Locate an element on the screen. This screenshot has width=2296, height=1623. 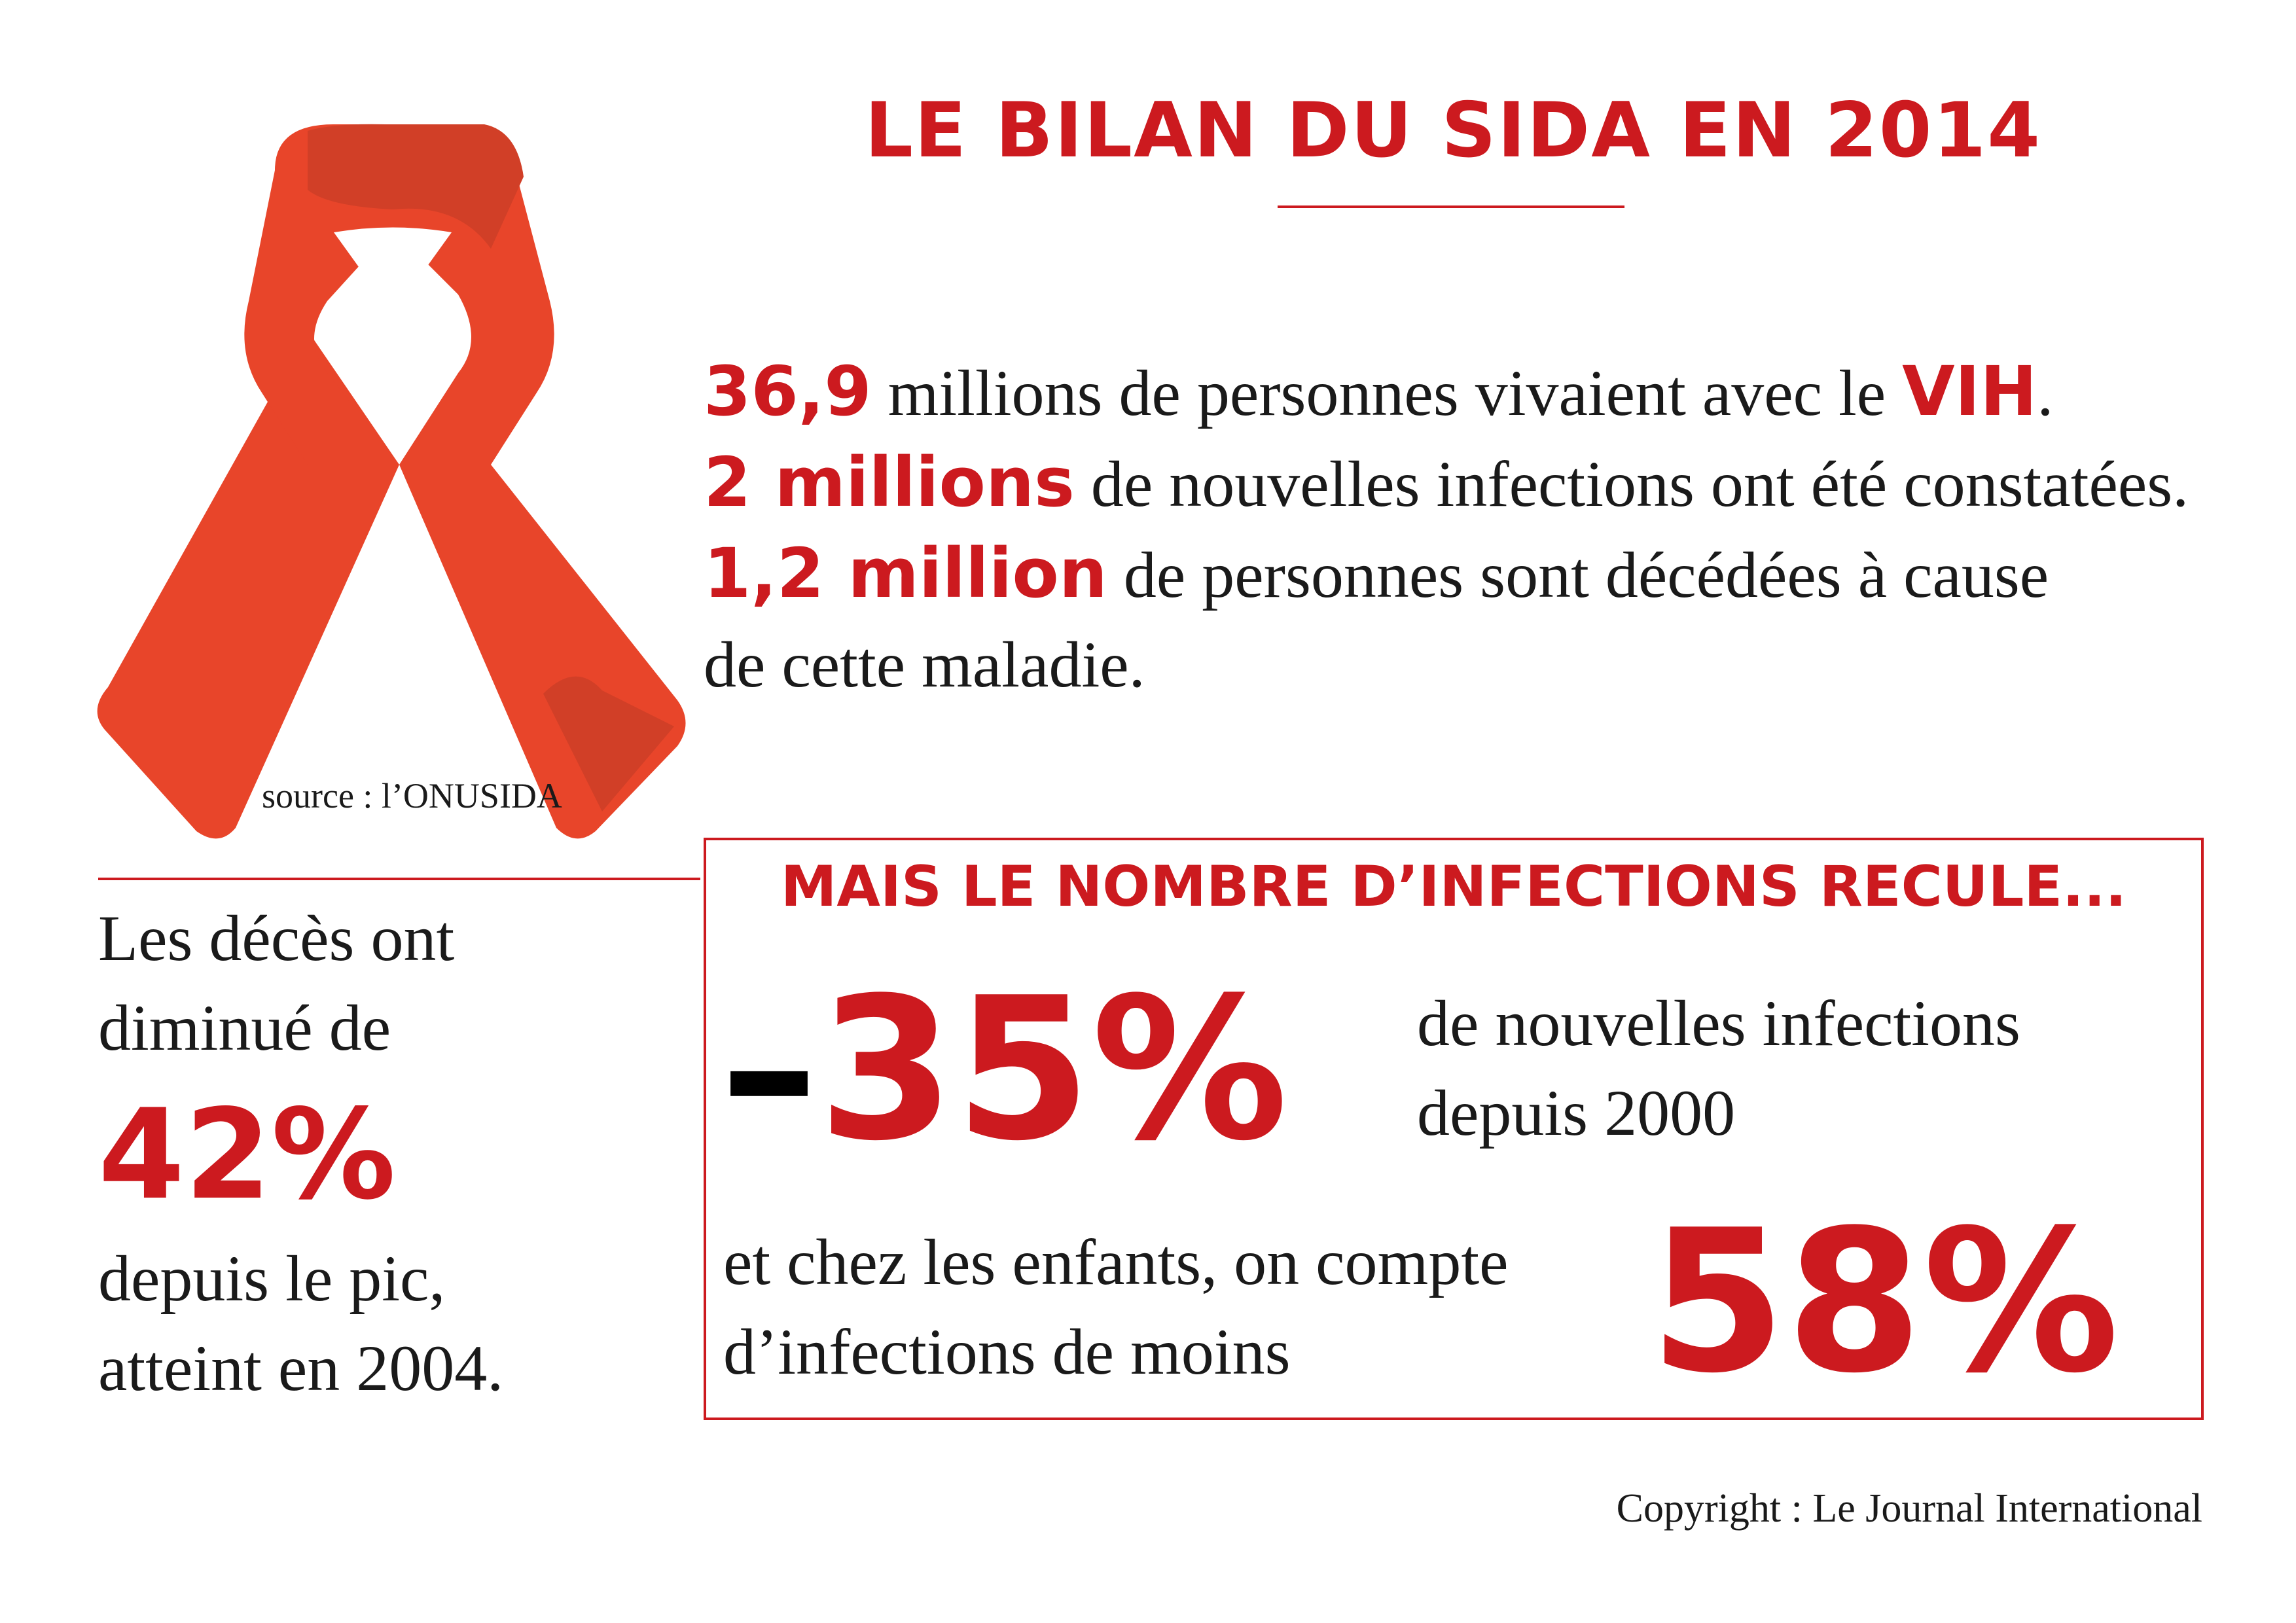
children-line-1: et chez les enfants, on compte is located at coordinates (1116, 1262).